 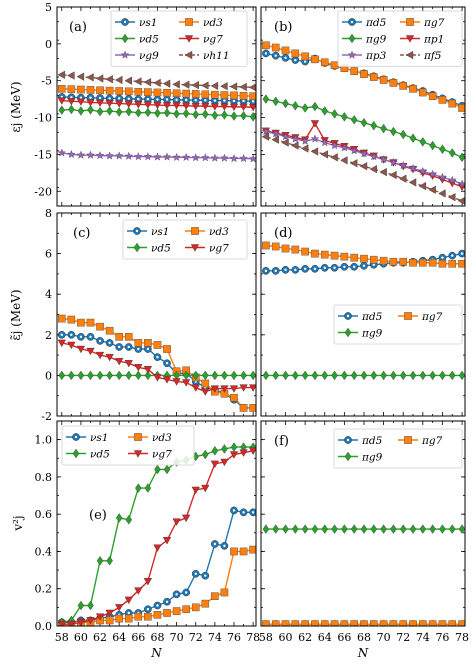 I want to click on legend-label: νd5, so click(x=100, y=455).